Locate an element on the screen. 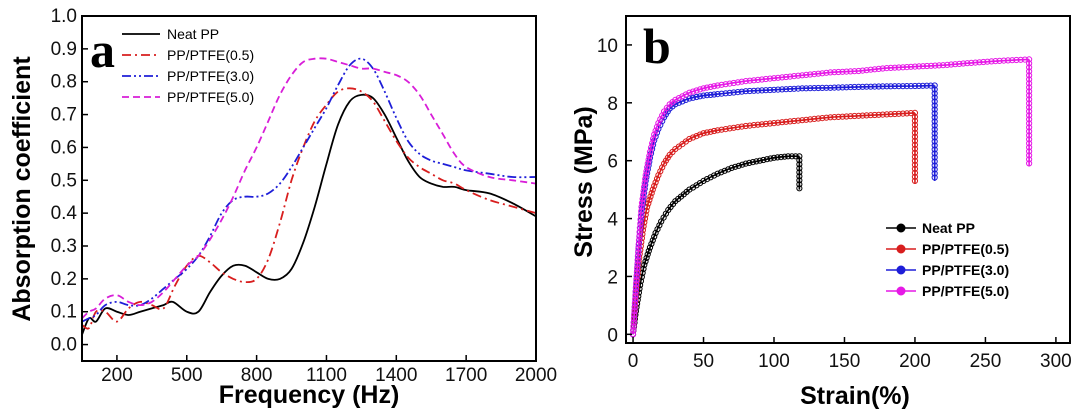  panel-a-legend-label: PP/PTFE(3.0) is located at coordinates (210, 76).